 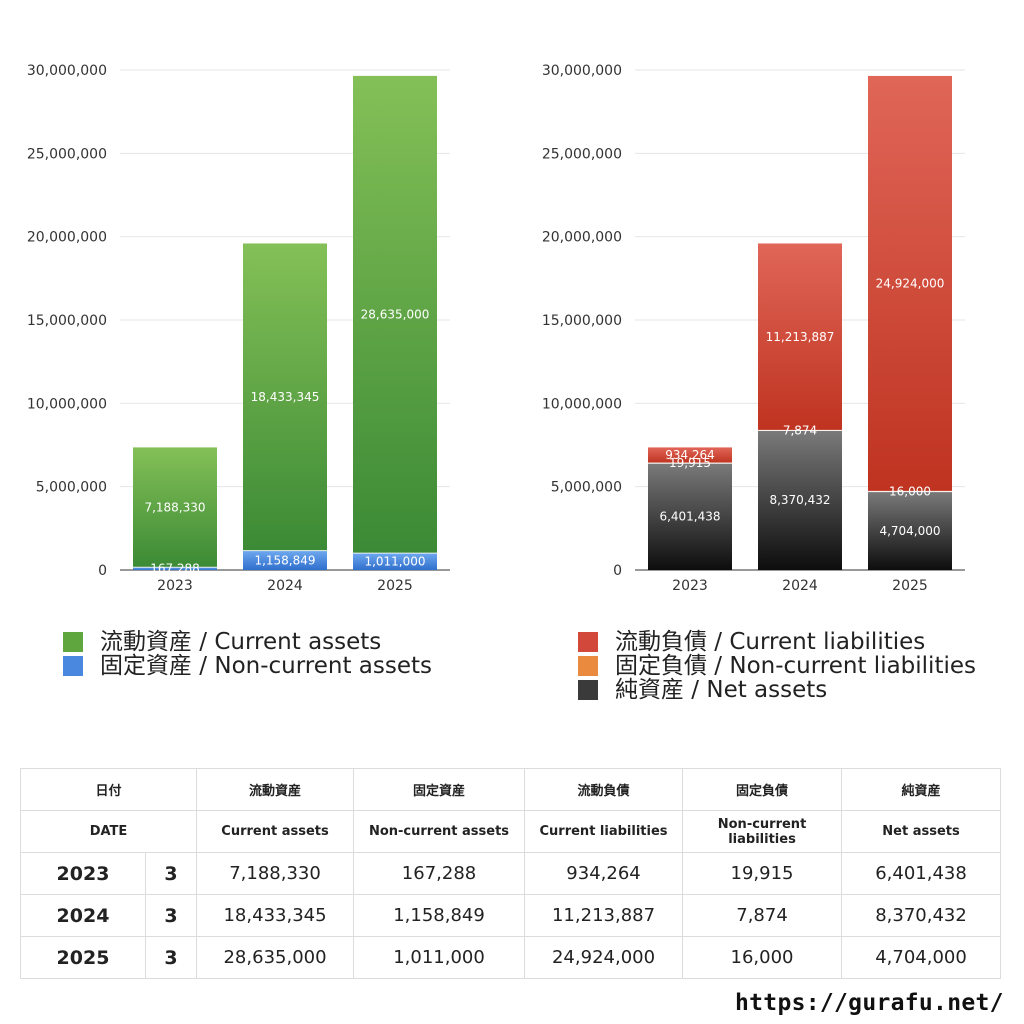 I want to click on cell-year: 2024, so click(x=83, y=915).